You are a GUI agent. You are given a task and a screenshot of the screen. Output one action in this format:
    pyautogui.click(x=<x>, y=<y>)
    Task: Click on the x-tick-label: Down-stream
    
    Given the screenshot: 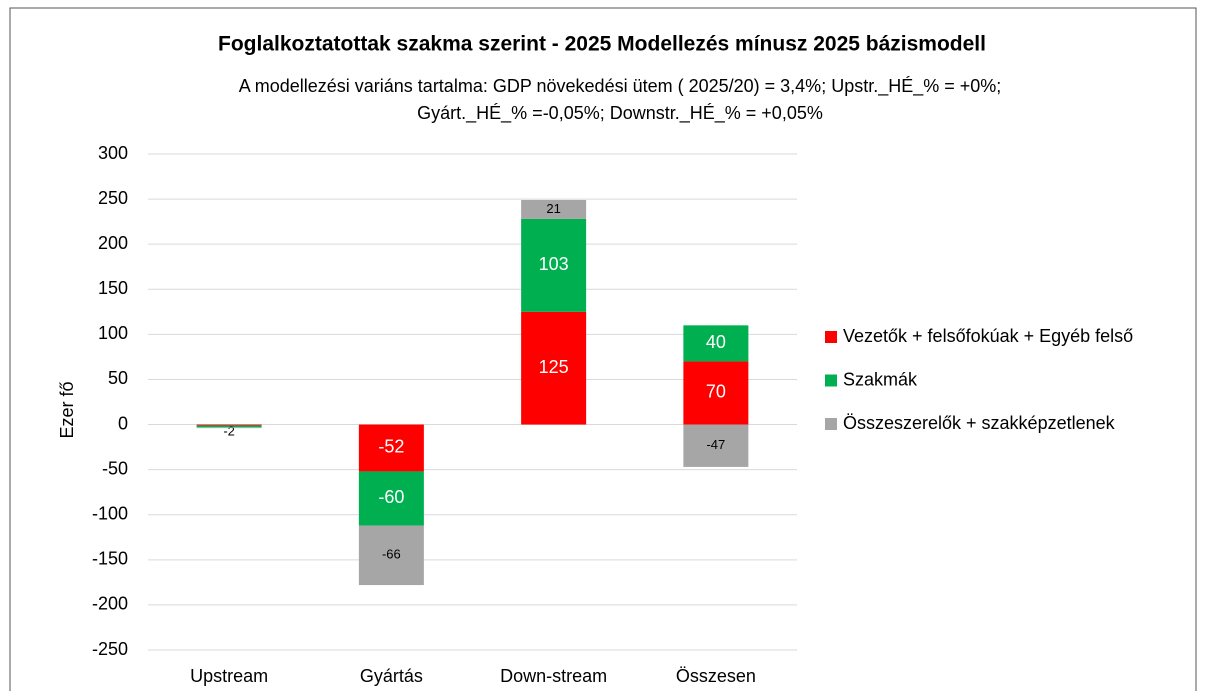 What is the action you would take?
    pyautogui.click(x=553, y=676)
    